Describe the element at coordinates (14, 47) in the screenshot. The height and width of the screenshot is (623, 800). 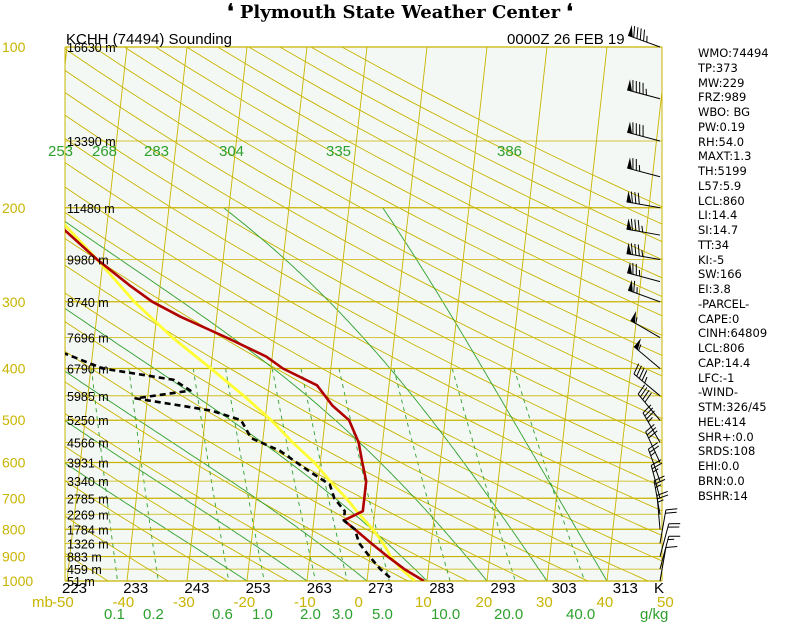
I see `pressure-tick-label: 100` at that location.